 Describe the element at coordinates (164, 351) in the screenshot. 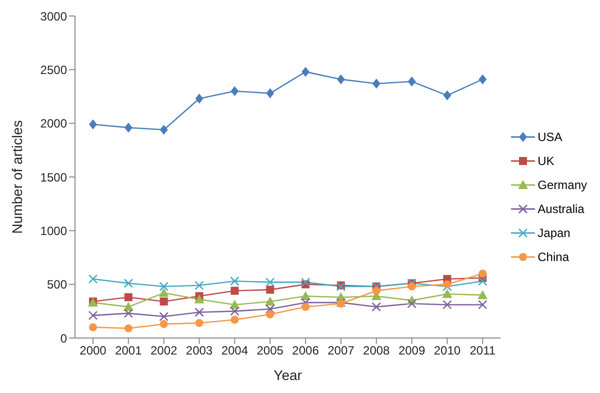

I see `x-tick-label: 2002` at that location.